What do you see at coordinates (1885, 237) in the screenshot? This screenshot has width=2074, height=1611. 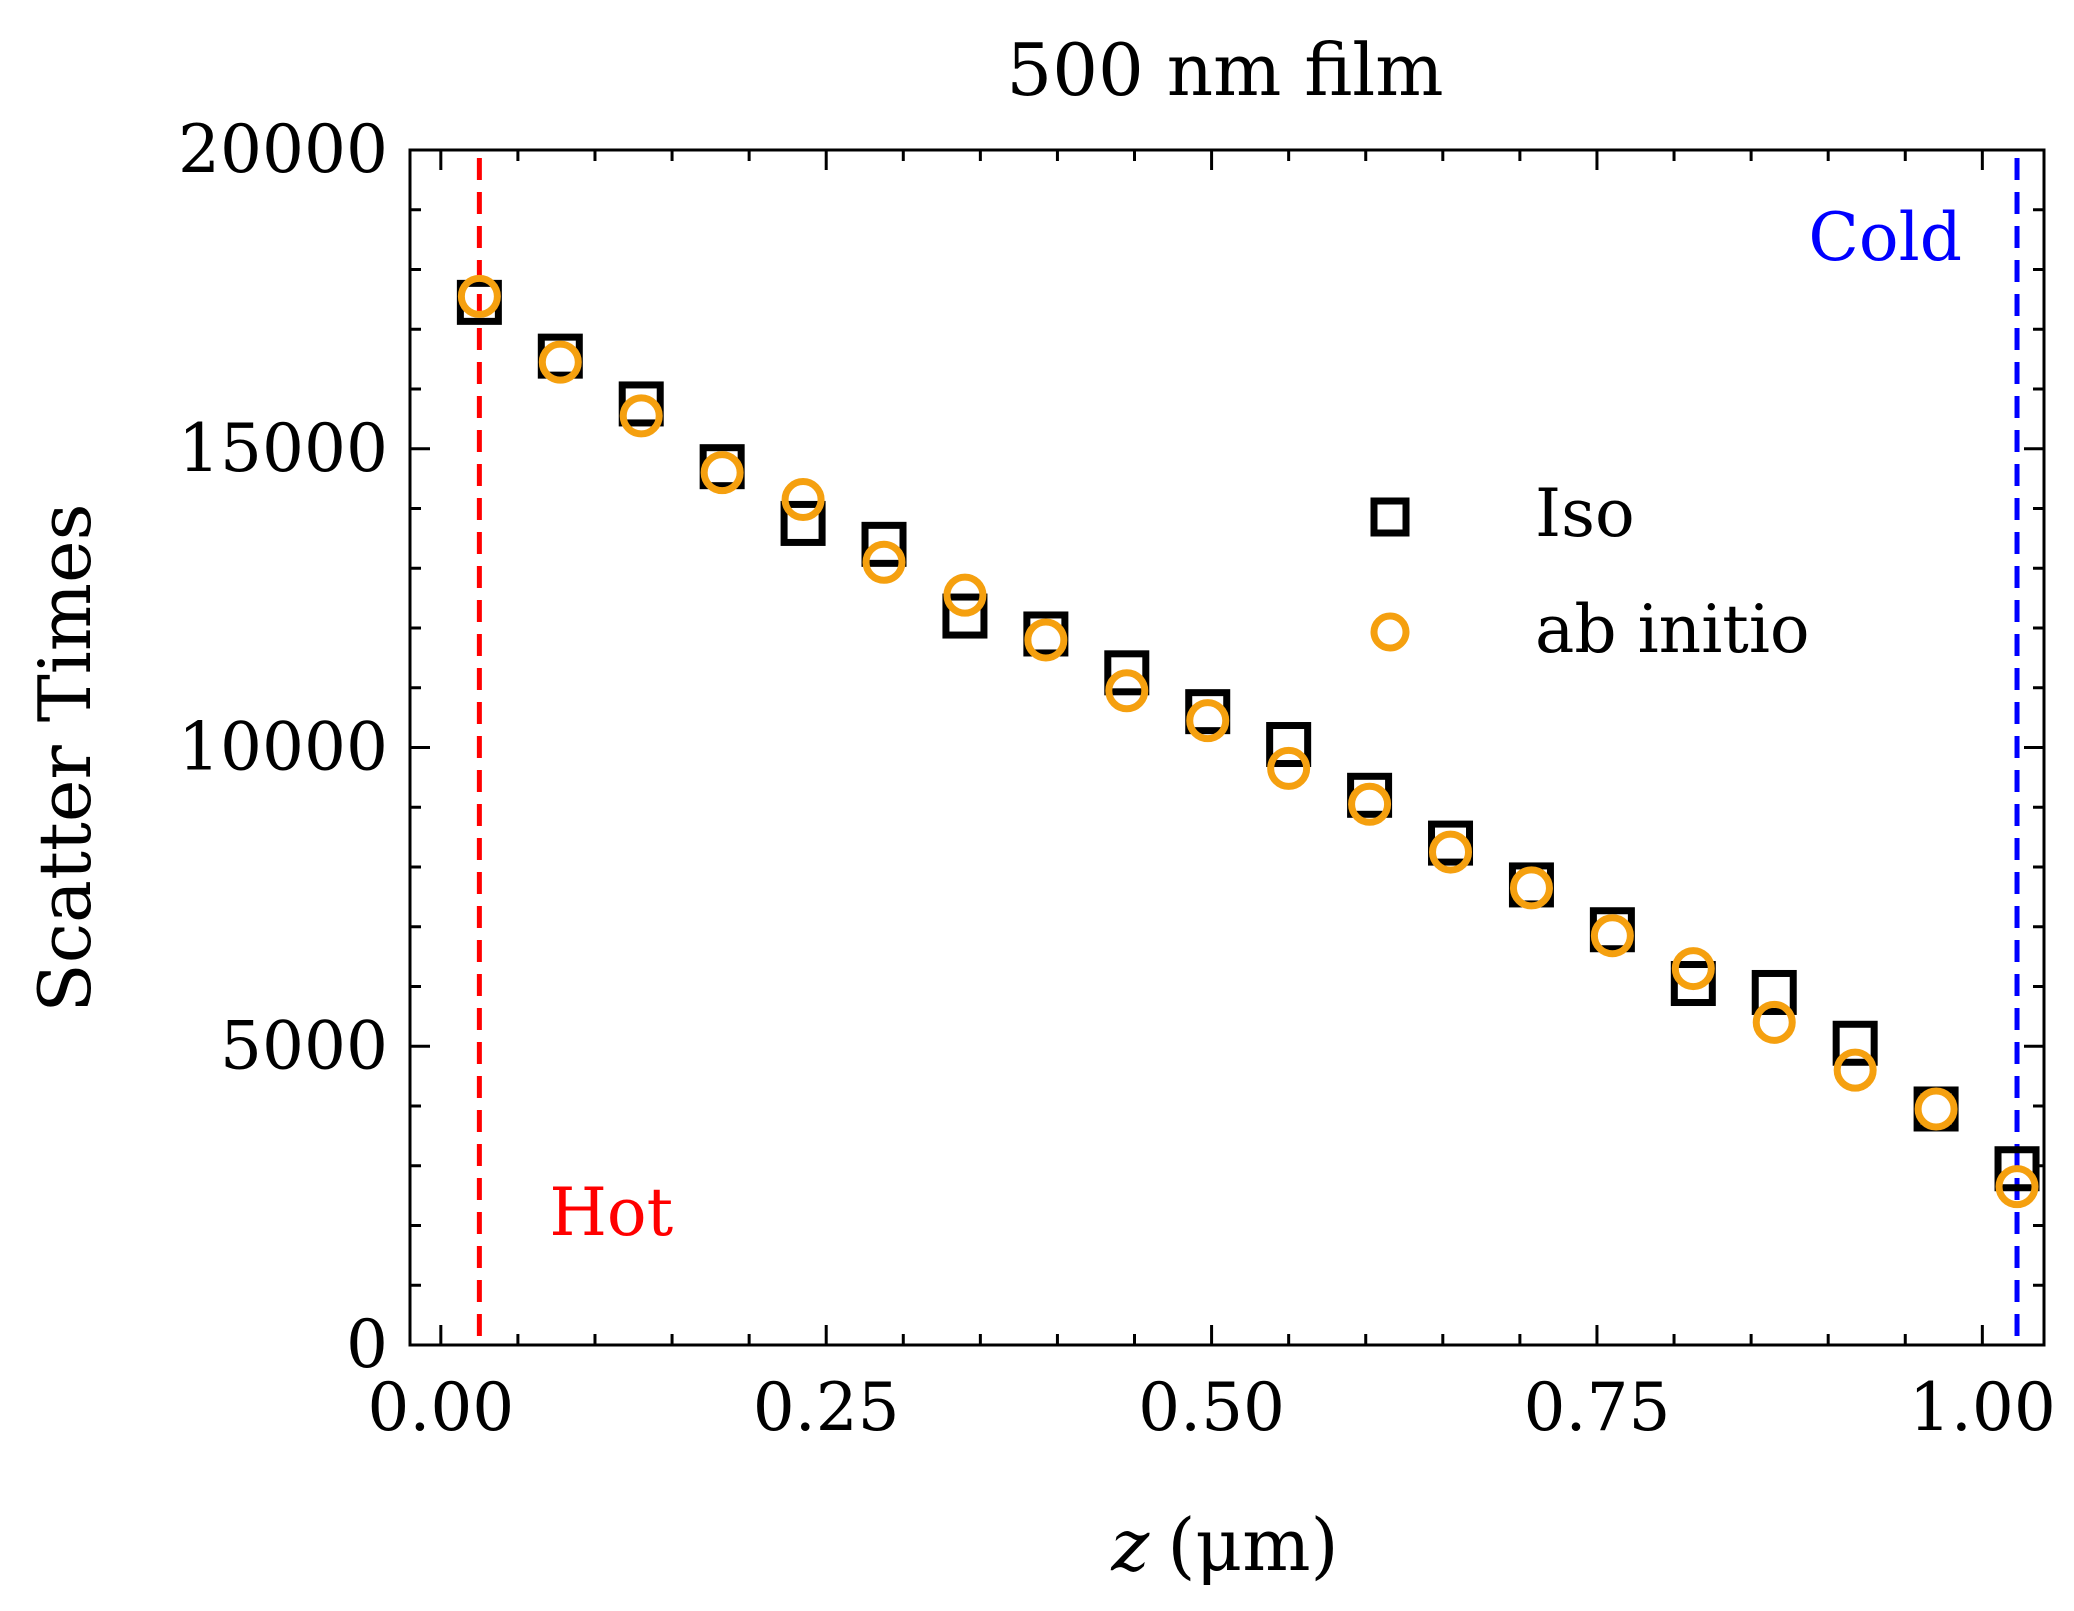 I see `reference-label-cold: Cold` at bounding box center [1885, 237].